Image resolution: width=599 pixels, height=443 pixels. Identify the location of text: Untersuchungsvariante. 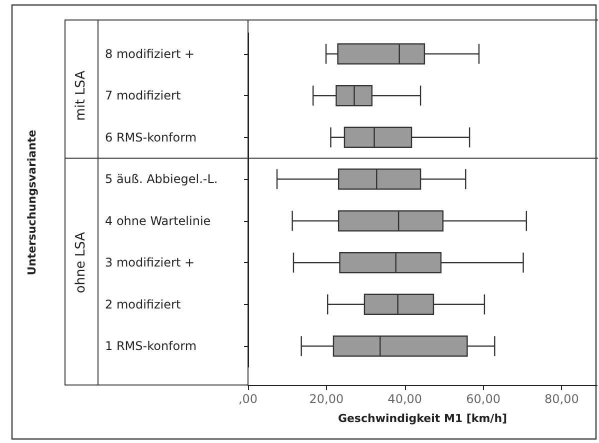
(32, 203).